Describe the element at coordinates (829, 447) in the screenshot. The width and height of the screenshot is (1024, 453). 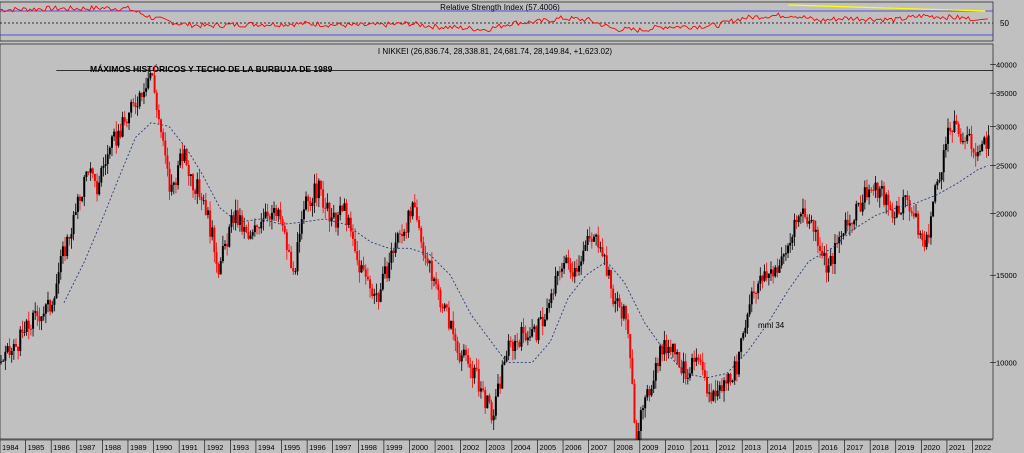
I see `x-tick-label: 2016` at that location.